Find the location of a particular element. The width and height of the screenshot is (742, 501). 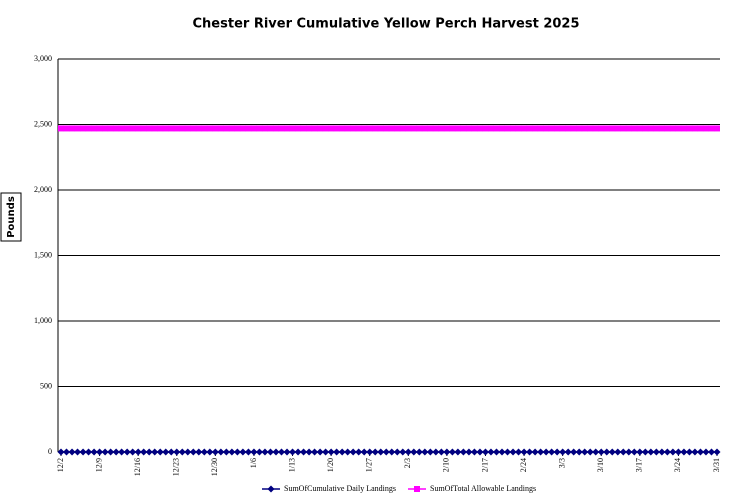

x-tick-label: 3/24 is located at coordinates (677, 465).